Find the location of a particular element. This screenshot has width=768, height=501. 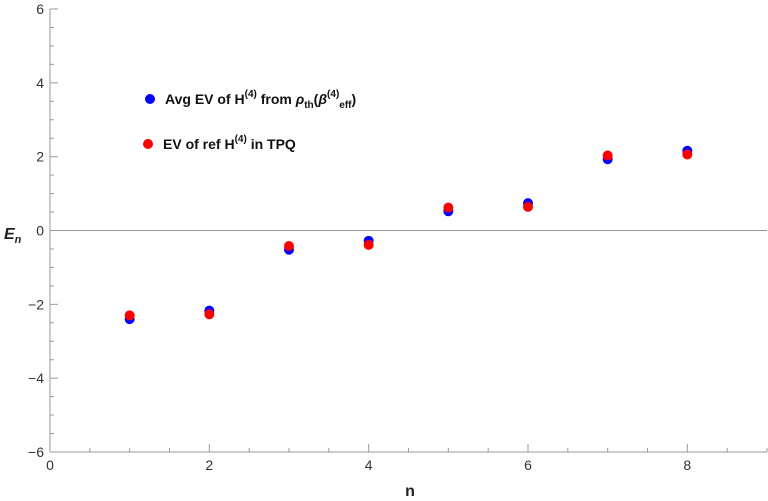

x-tick-label: 2 is located at coordinates (209, 465).